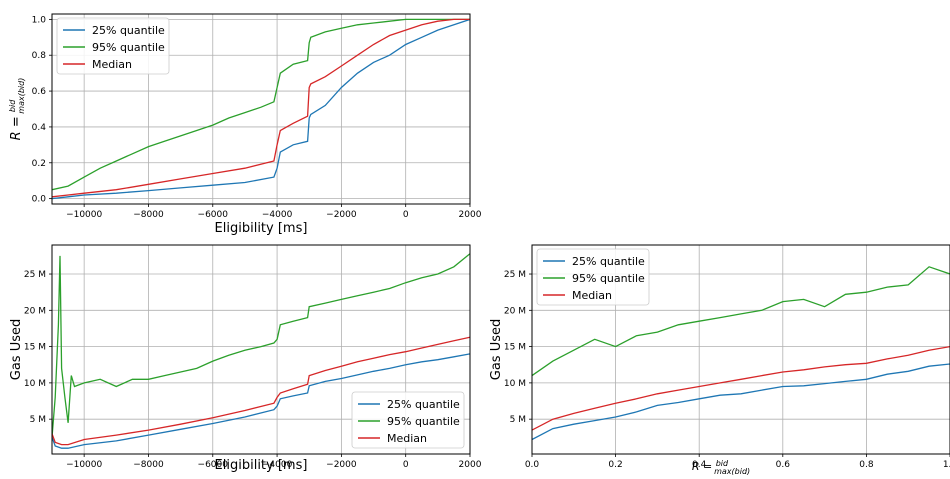  What do you see at coordinates (866, 465) in the screenshot?
I see `x-tick-label: 0.8` at bounding box center [866, 465].